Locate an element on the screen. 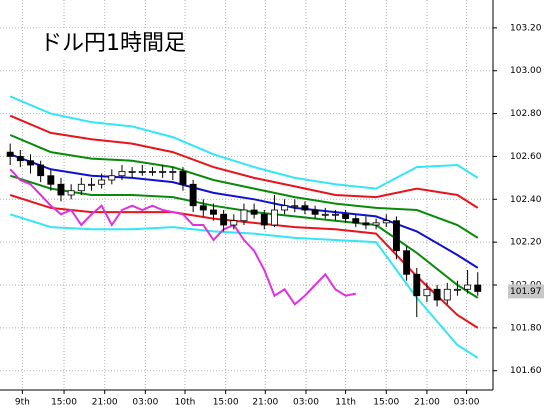 This screenshot has height=409, width=545. y-tick-label: 101.80 is located at coordinates (526, 328).